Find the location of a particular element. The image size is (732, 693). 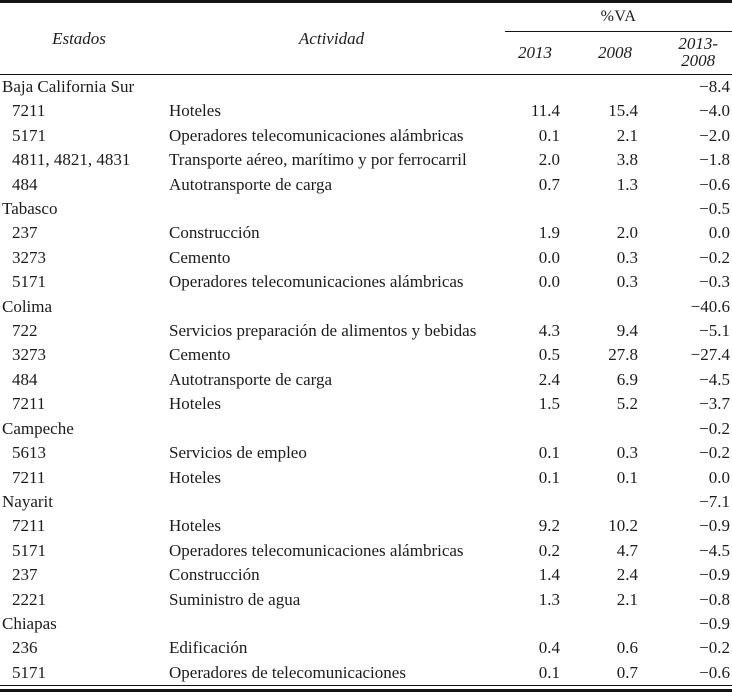

activity-code: 4811, 4821, 4831 is located at coordinates (71, 160).